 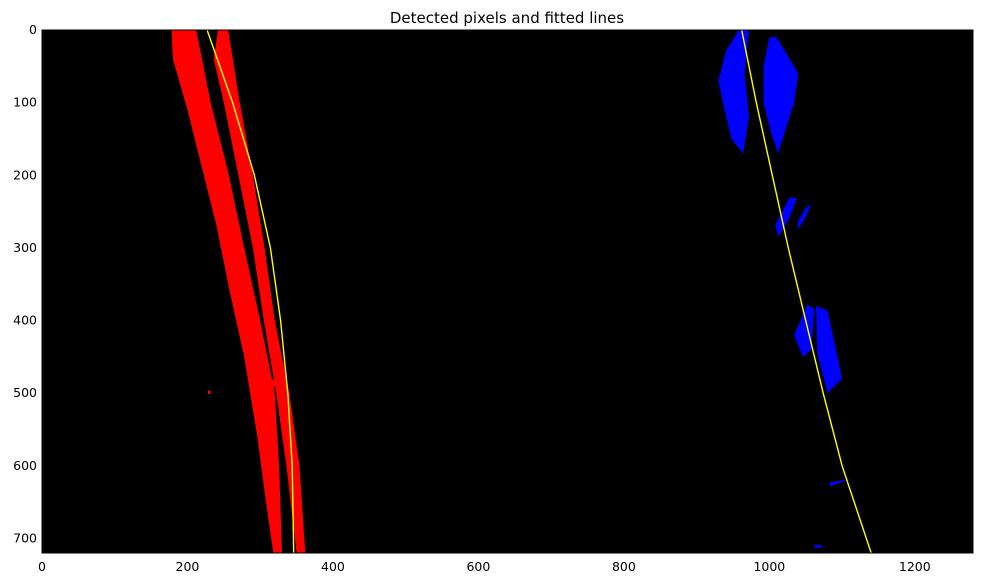 I want to click on y-tick-label: 100, so click(x=25, y=102).